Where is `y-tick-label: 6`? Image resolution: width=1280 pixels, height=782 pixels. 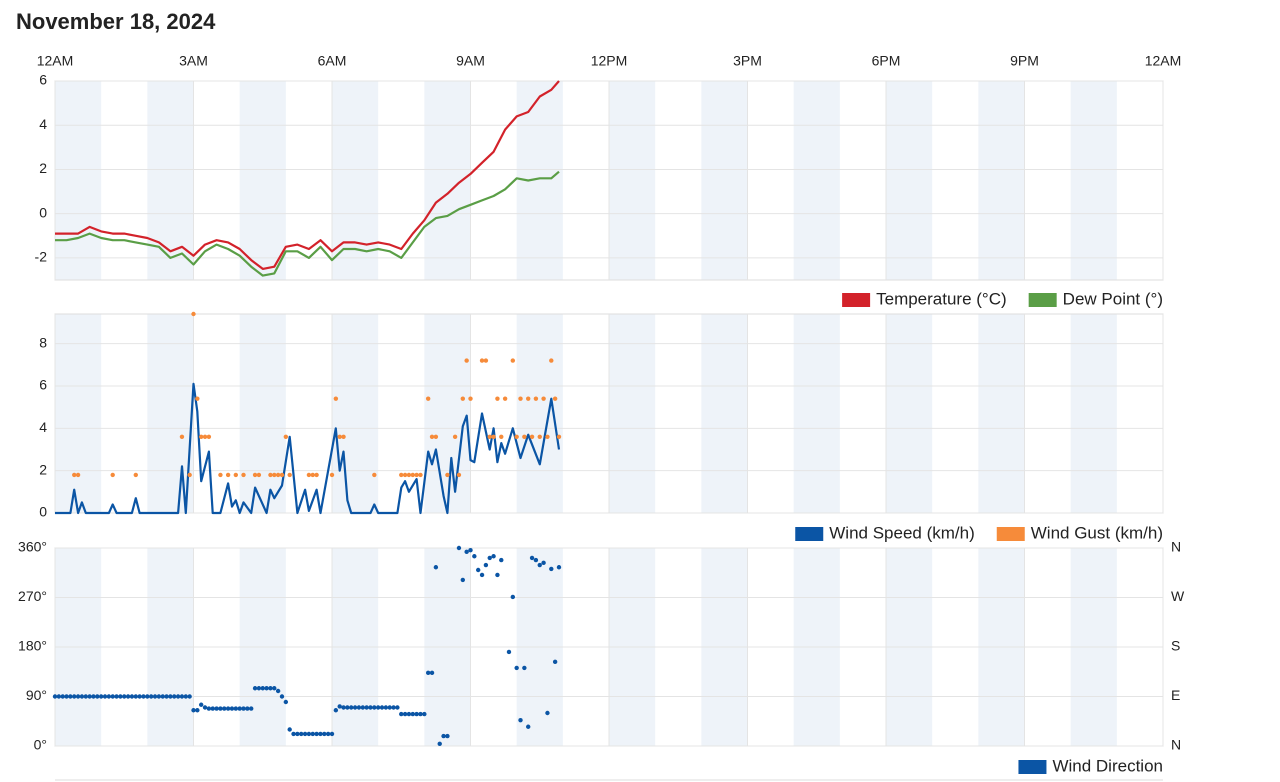 y-tick-label: 6 is located at coordinates (43, 80).